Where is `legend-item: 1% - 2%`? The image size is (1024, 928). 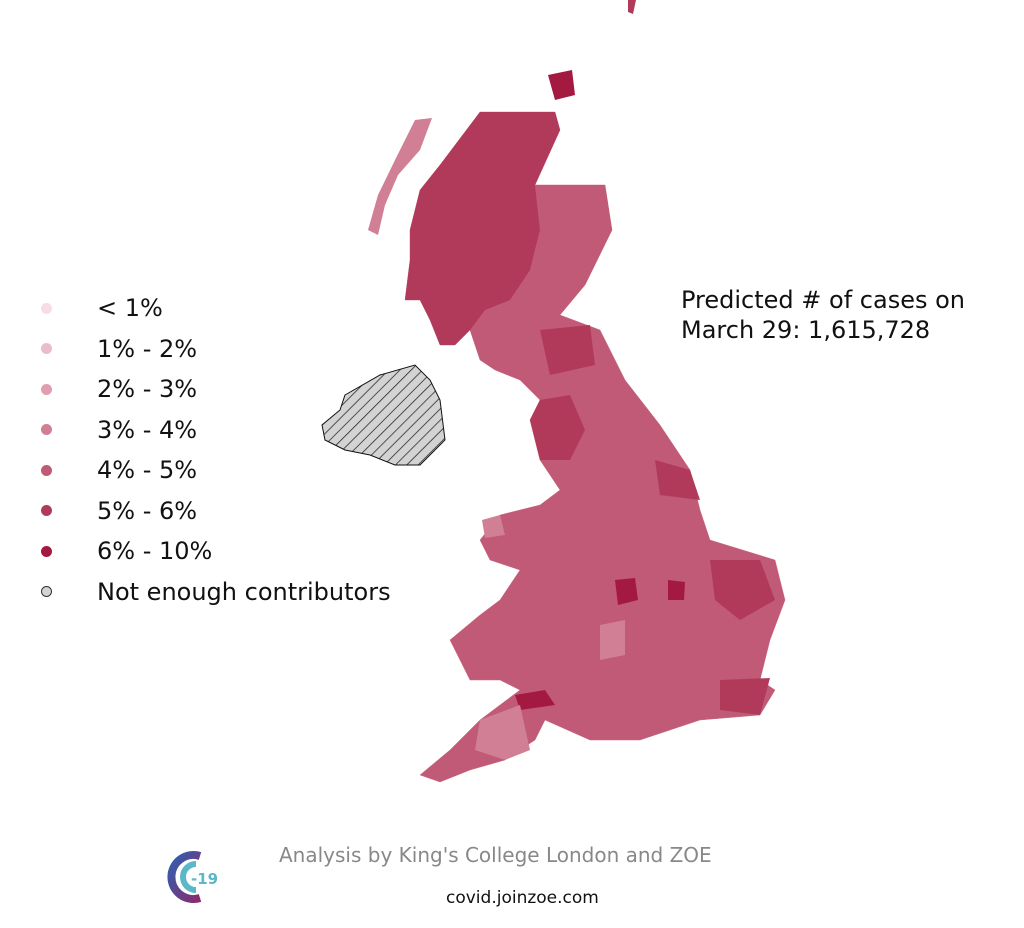
legend-item: 1% - 2% is located at coordinates (214, 349).